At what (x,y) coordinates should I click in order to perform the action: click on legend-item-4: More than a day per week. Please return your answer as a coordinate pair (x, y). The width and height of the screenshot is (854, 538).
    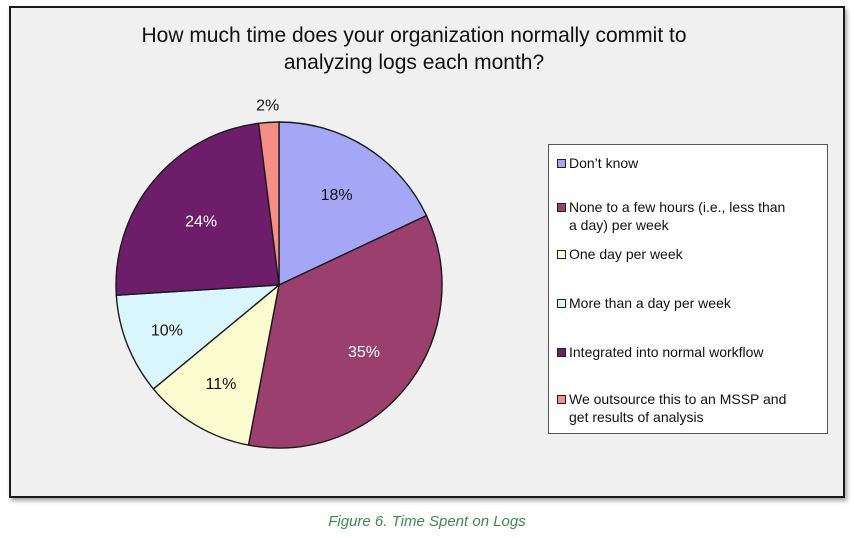
    Looking at the image, I should click on (689, 303).